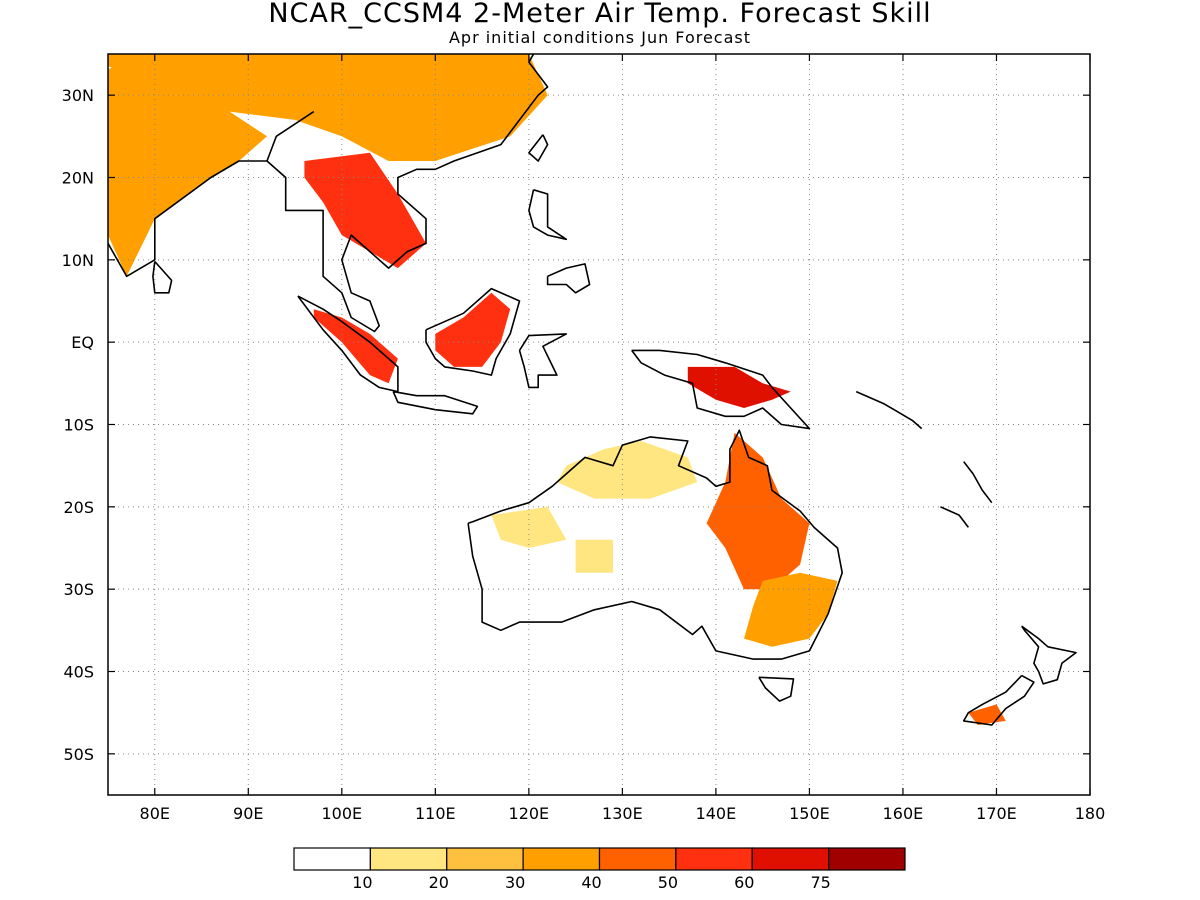 The width and height of the screenshot is (1200, 900). I want to click on lat-tick-label: 30N, so click(78, 95).